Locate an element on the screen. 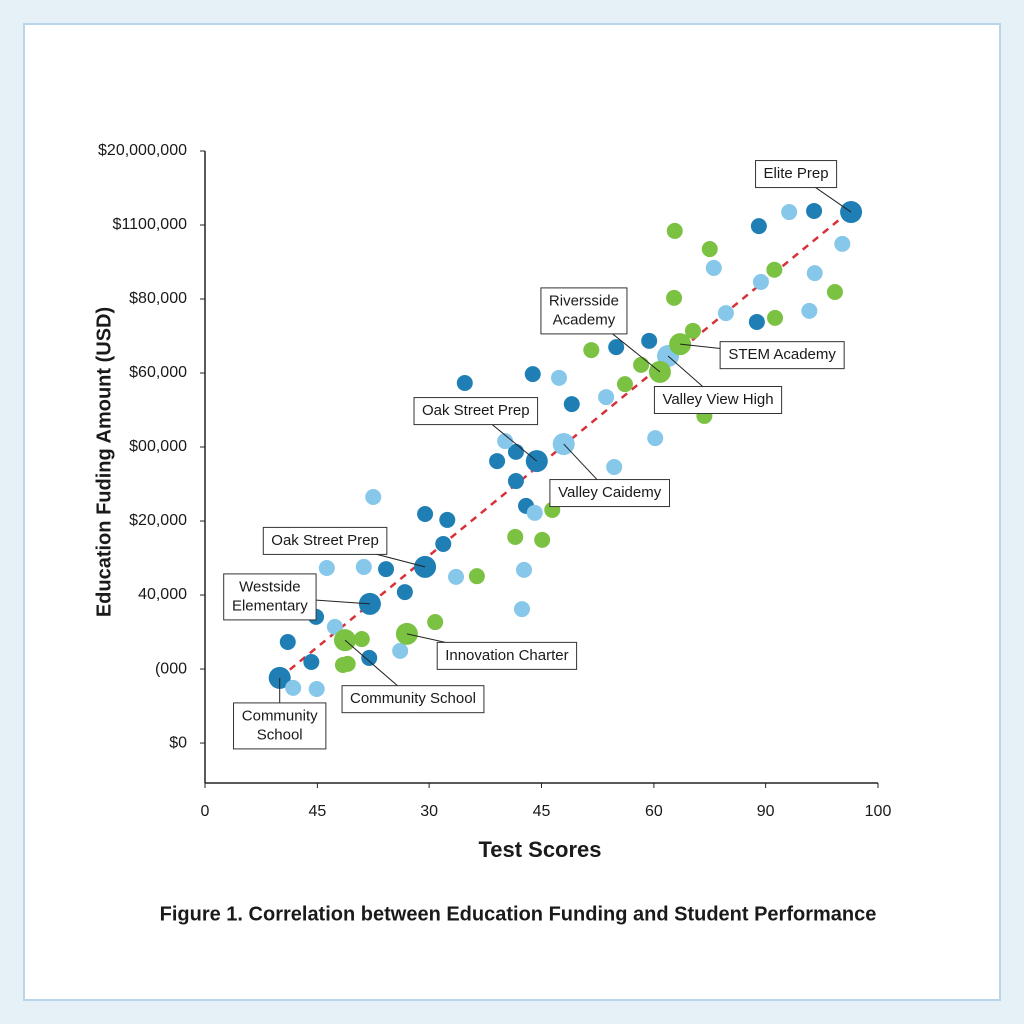 The width and height of the screenshot is (1024, 1024). annotation-label: Innovation Charter is located at coordinates (506, 655).